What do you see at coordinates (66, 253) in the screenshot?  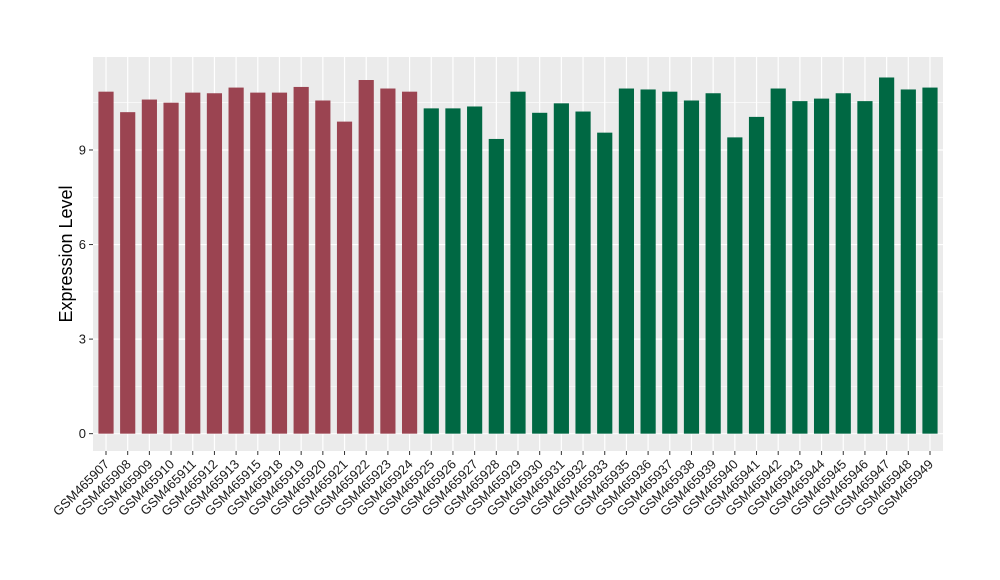 I see `y-axis-title: Expression Level` at bounding box center [66, 253].